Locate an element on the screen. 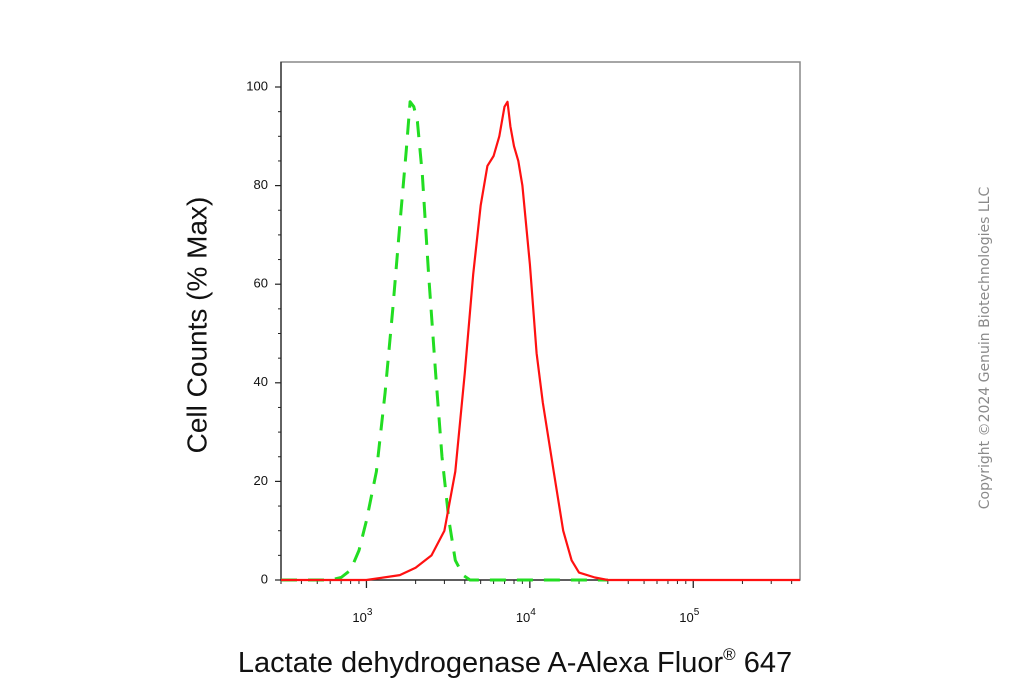 The width and height of the screenshot is (1036, 700). y-tick-label: 40 is located at coordinates (261, 381).